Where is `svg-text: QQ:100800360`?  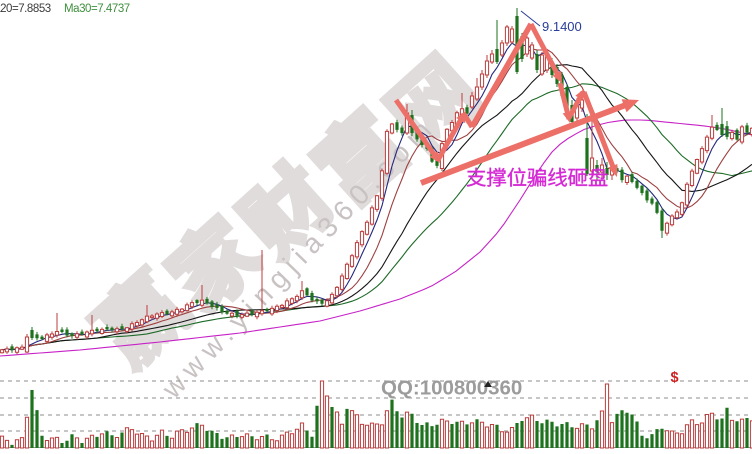 svg-text: QQ:100800360 is located at coordinates (451, 388).